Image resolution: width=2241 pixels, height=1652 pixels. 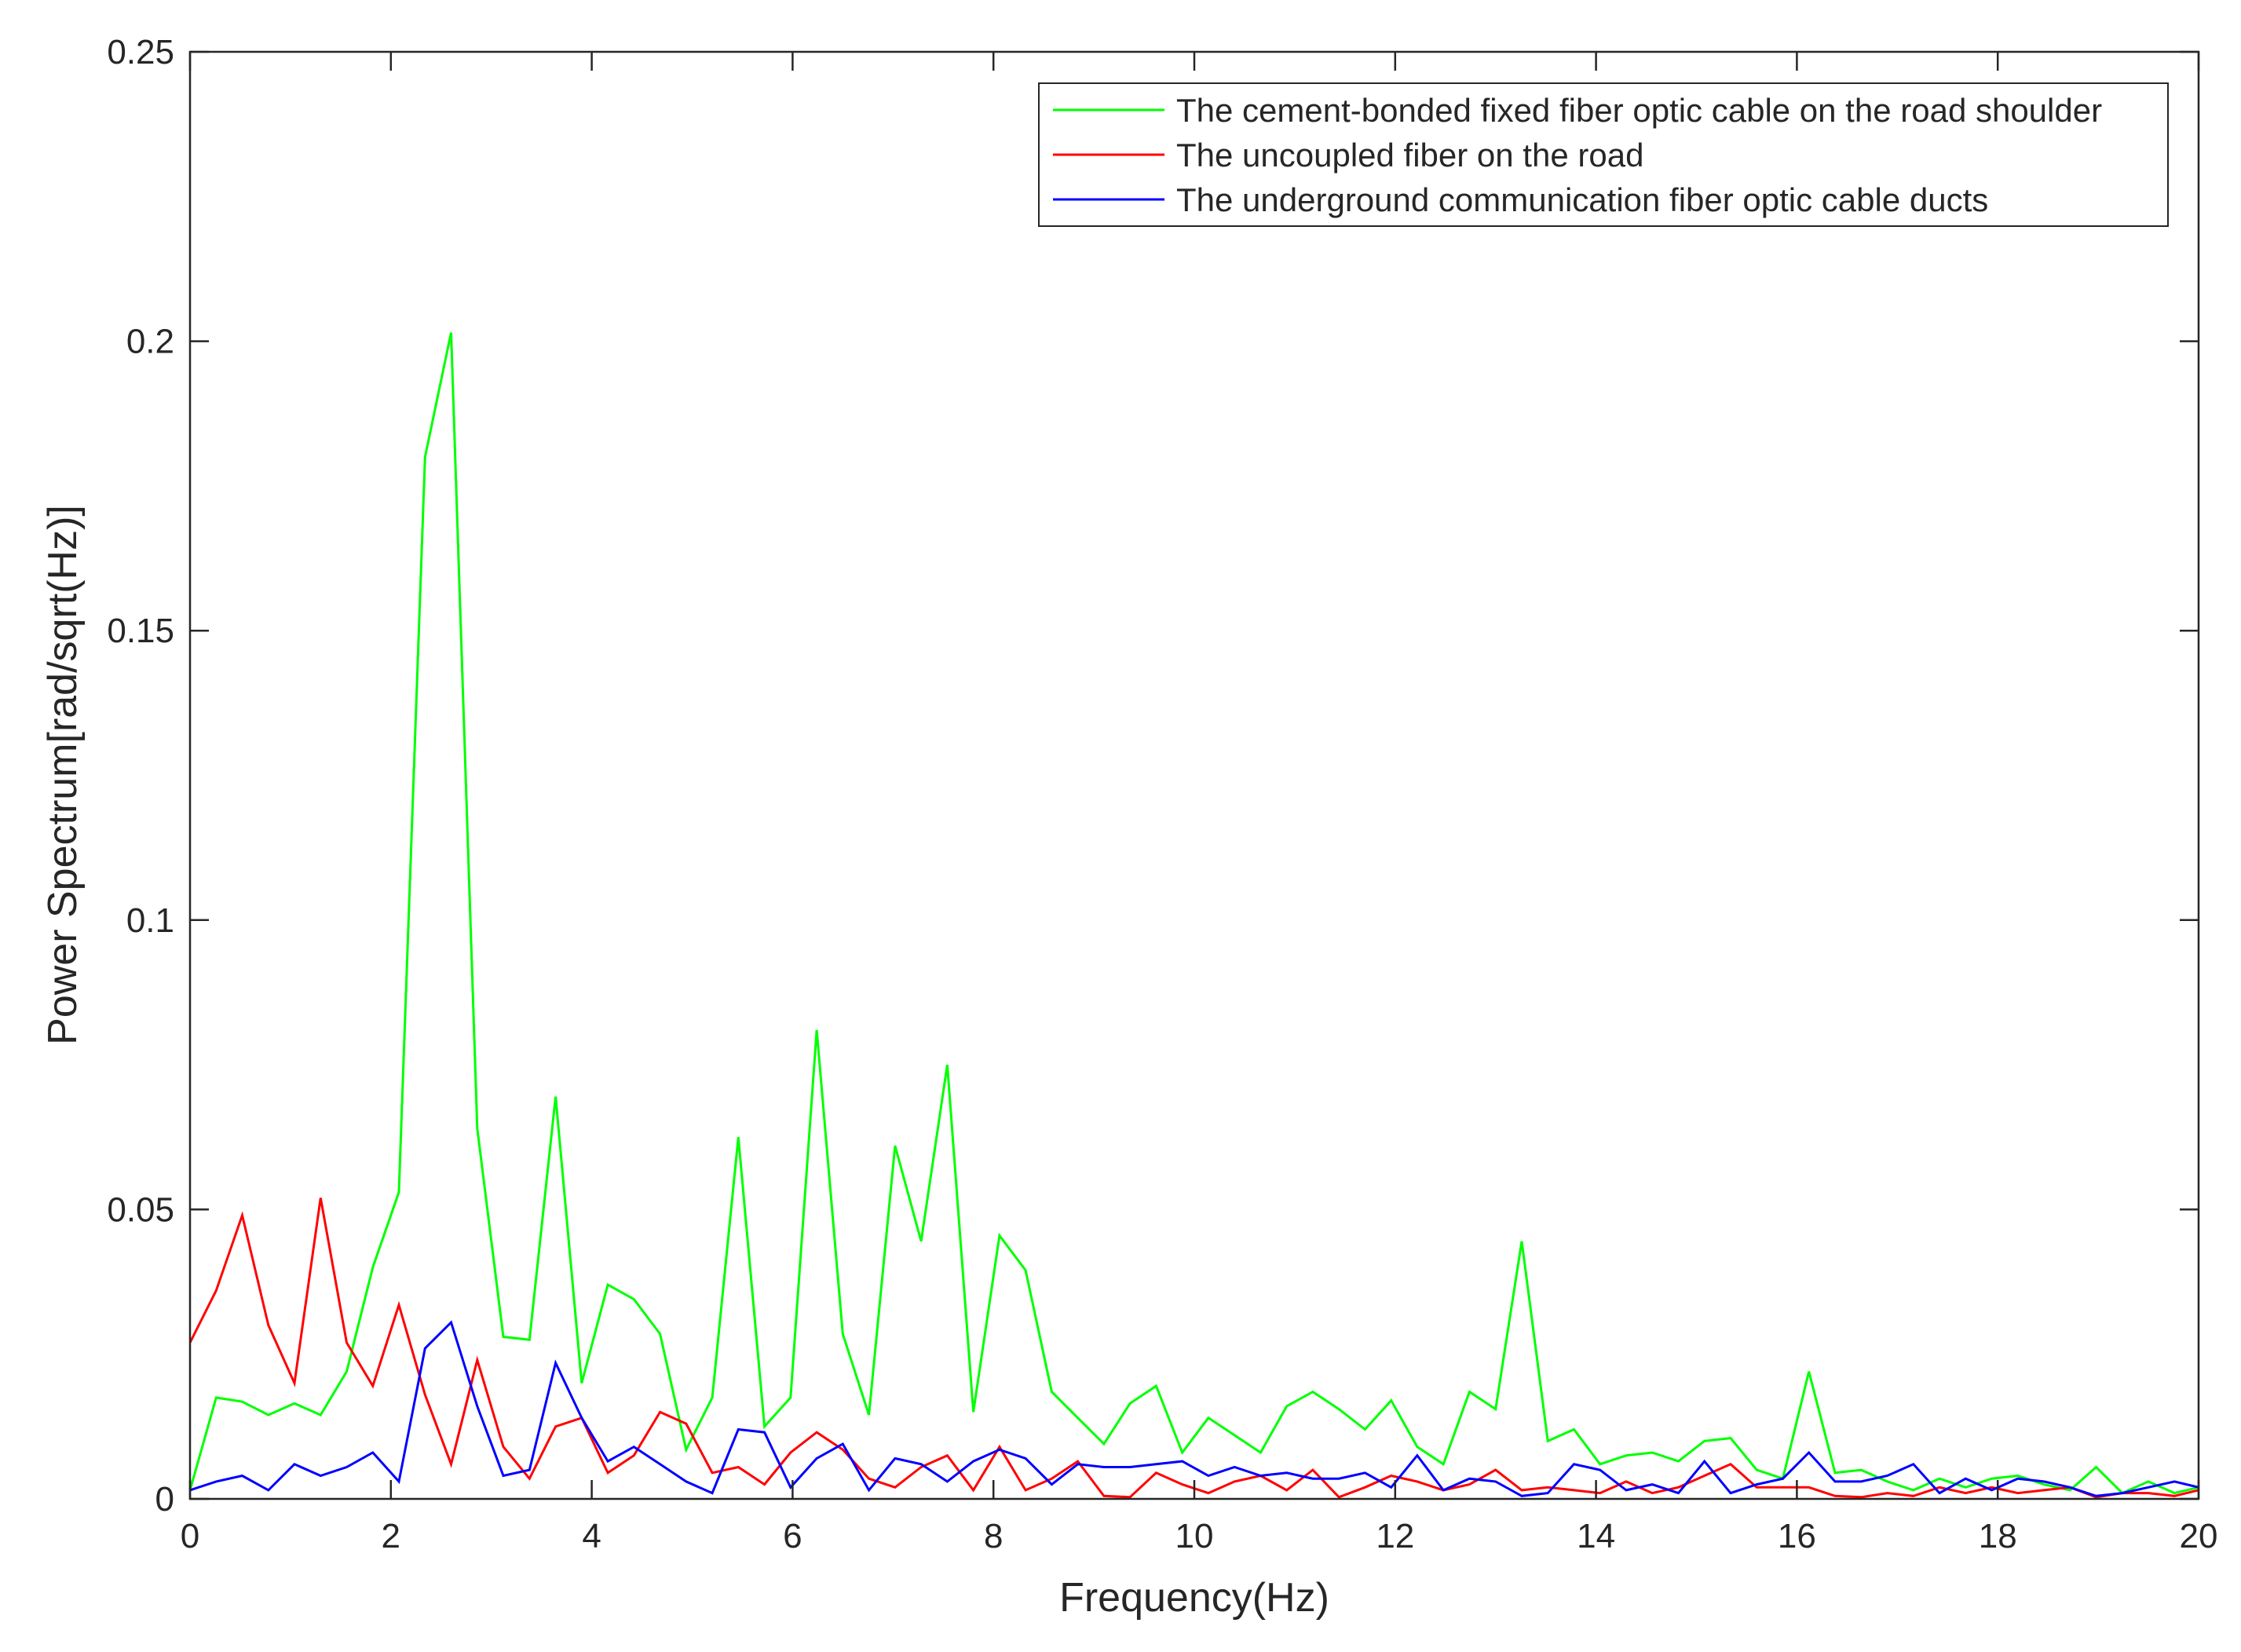 I want to click on legend-box, so click(x=1603, y=154).